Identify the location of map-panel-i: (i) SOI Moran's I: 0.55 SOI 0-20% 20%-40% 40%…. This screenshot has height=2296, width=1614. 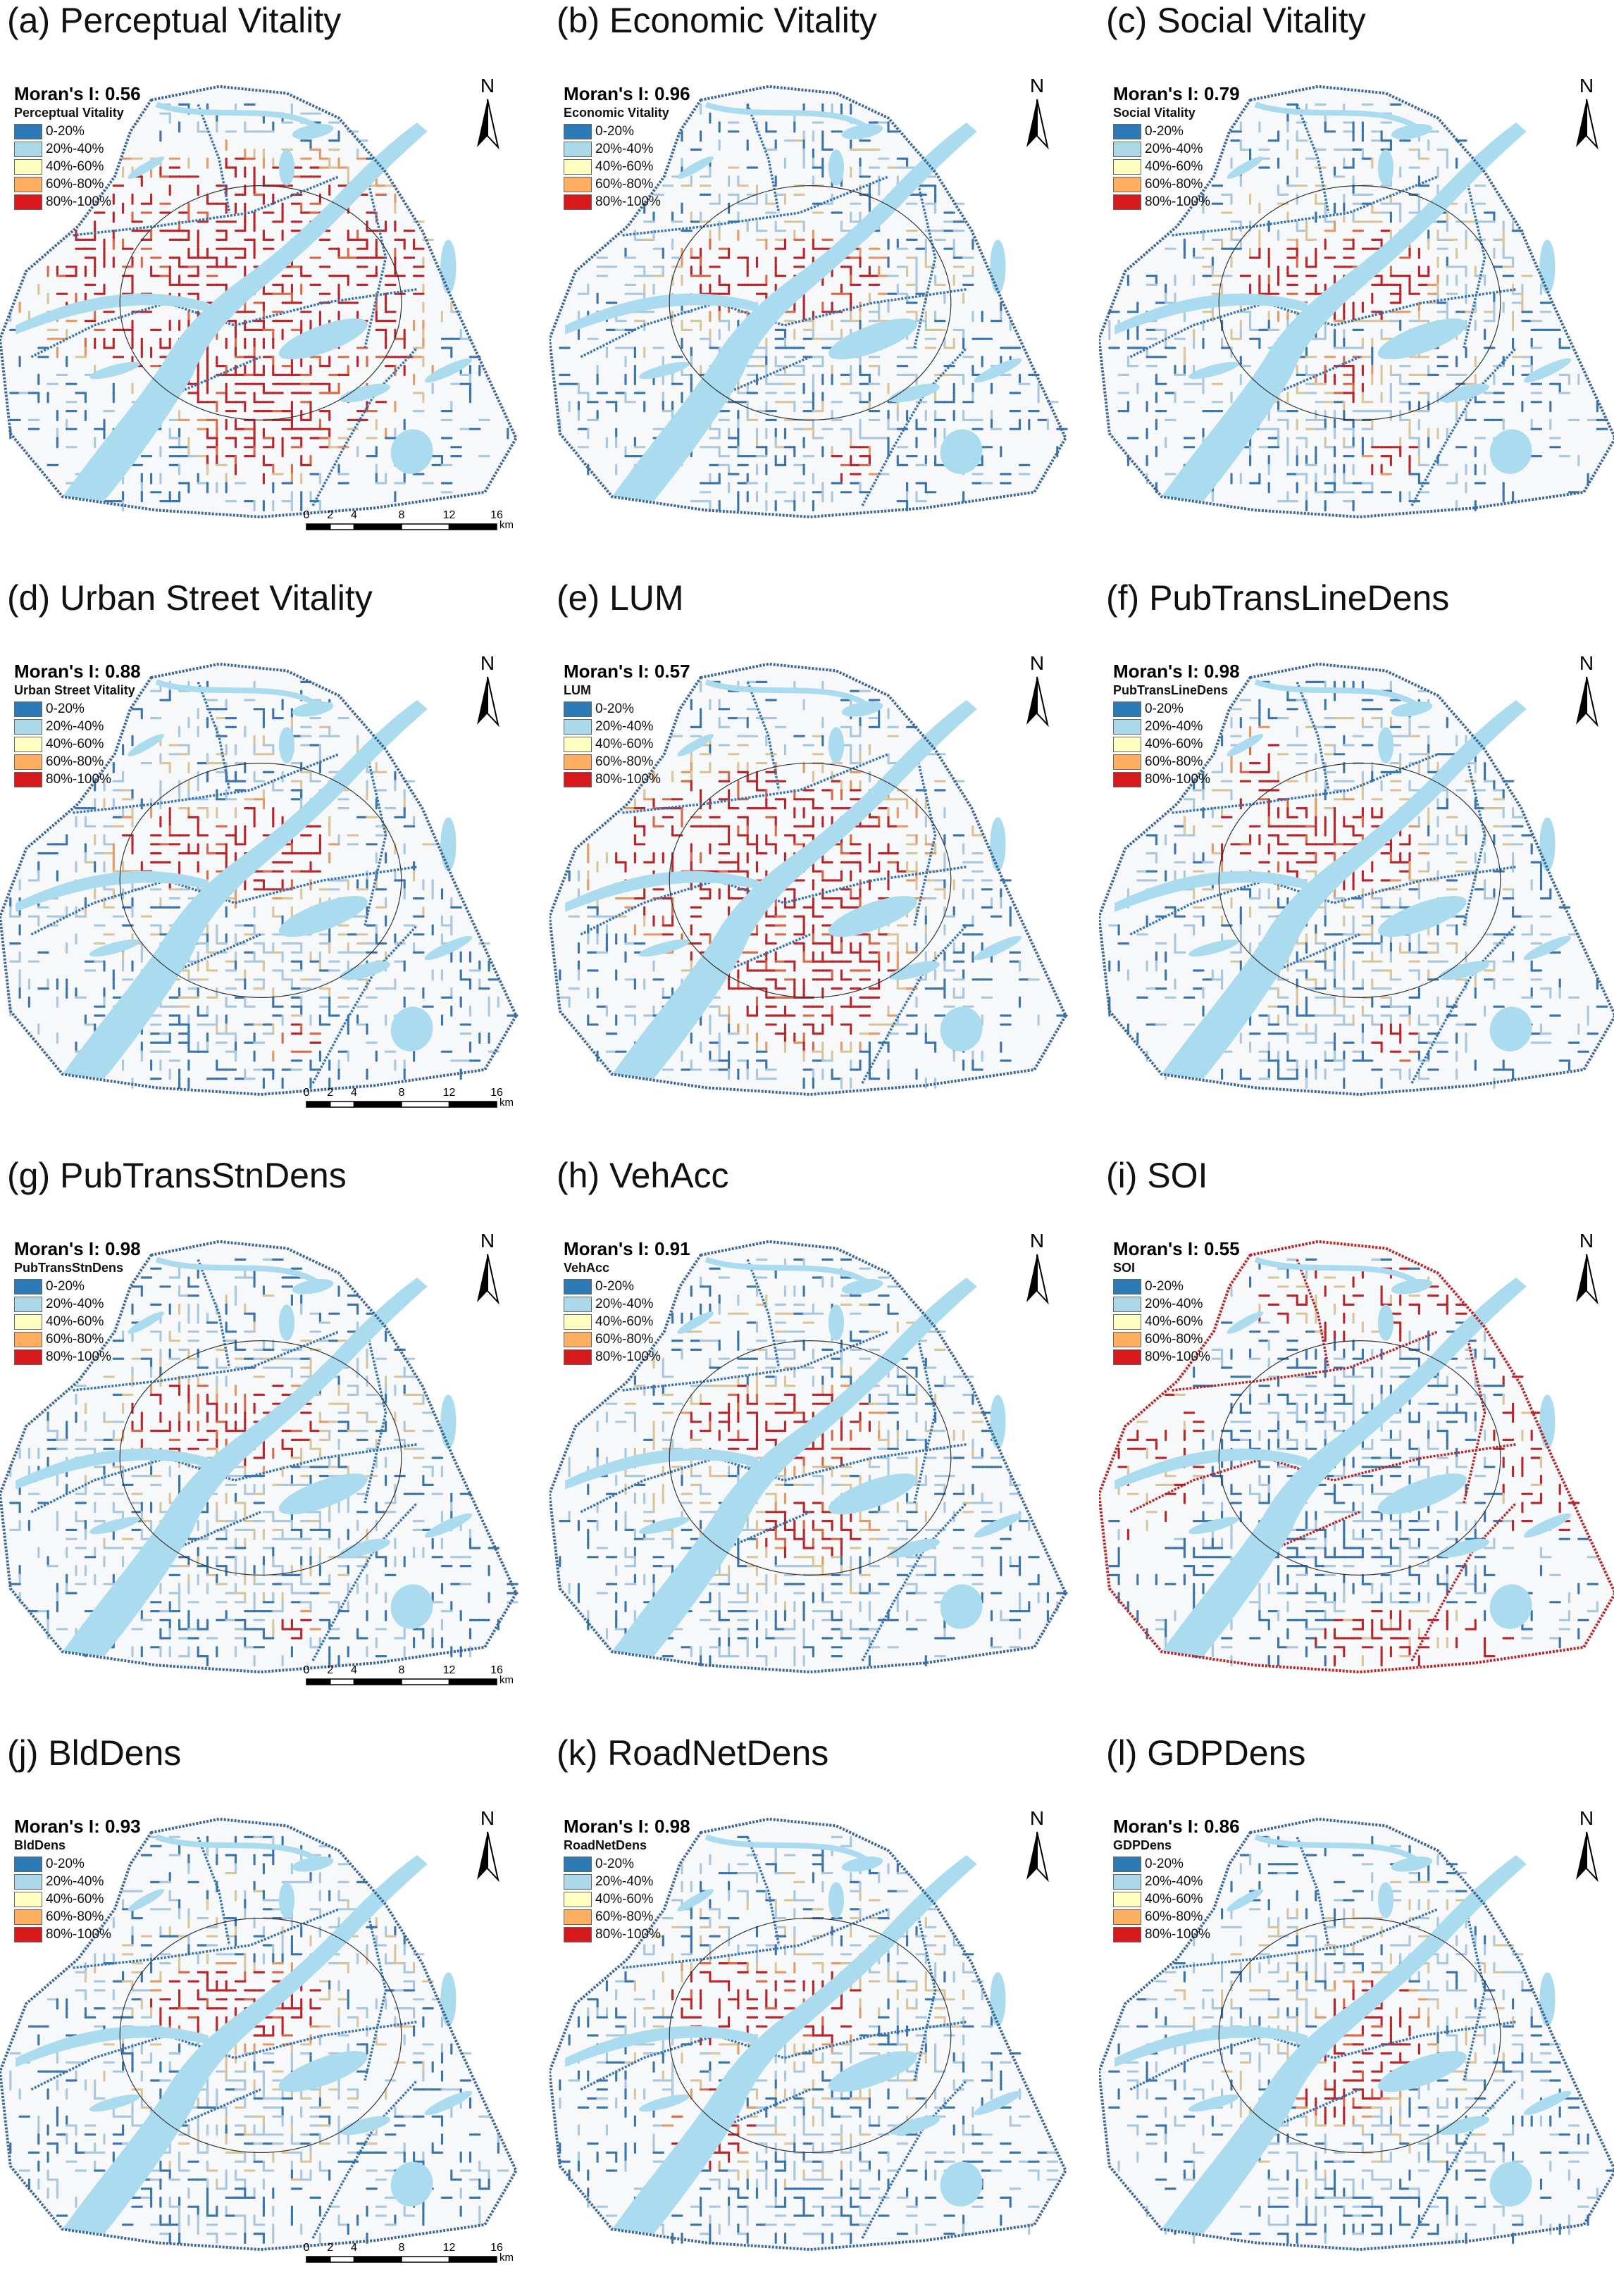
(1356, 1436).